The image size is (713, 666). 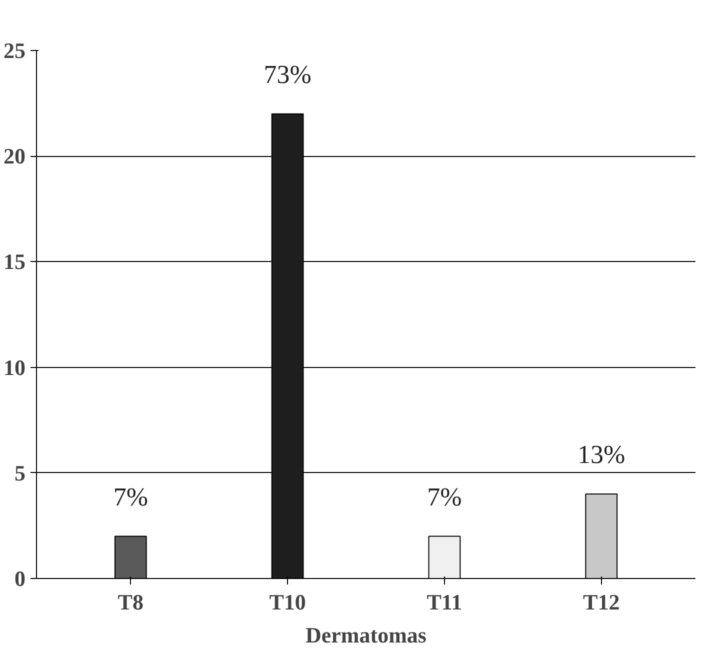 I want to click on x-tick-label: T11, so click(x=444, y=602).